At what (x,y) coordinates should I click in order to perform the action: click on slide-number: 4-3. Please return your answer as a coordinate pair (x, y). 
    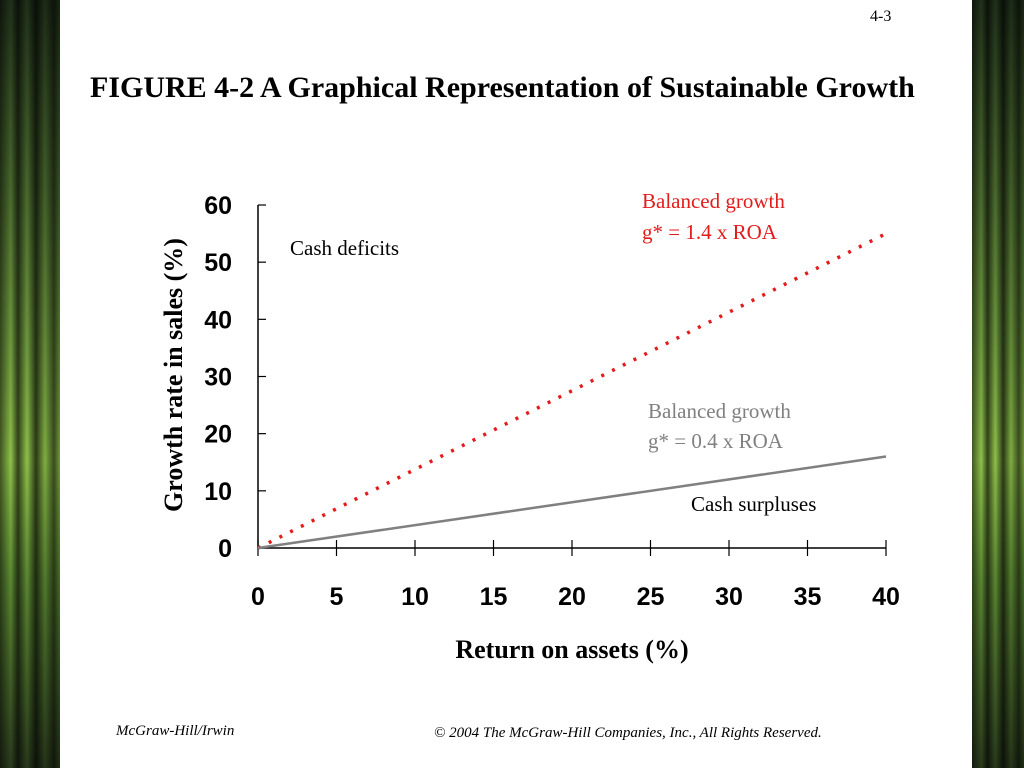
    Looking at the image, I should click on (881, 16).